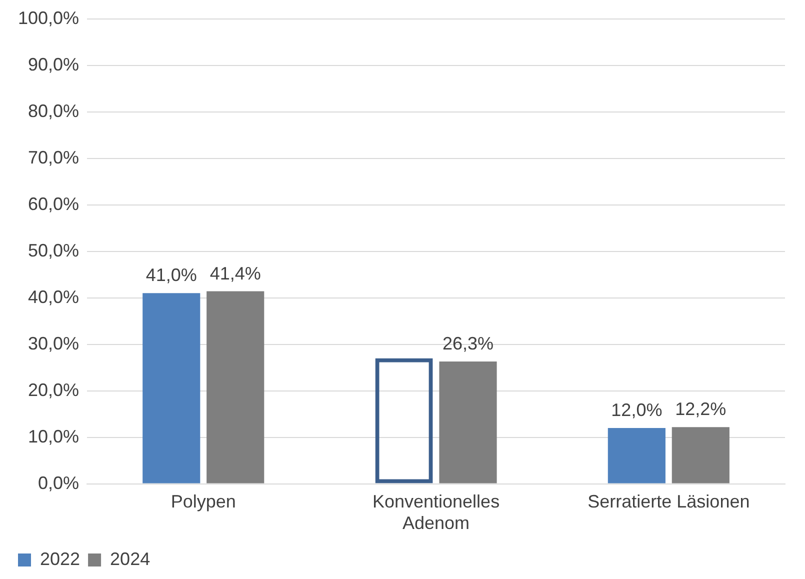 The height and width of the screenshot is (579, 805). What do you see at coordinates (54, 390) in the screenshot?
I see `y-tick-label: 20,0%` at bounding box center [54, 390].